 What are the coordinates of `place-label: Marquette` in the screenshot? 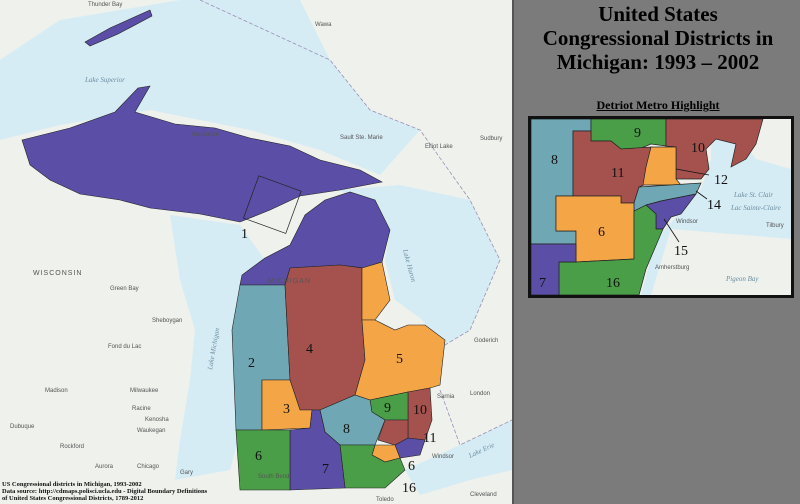 It's located at (206, 135).